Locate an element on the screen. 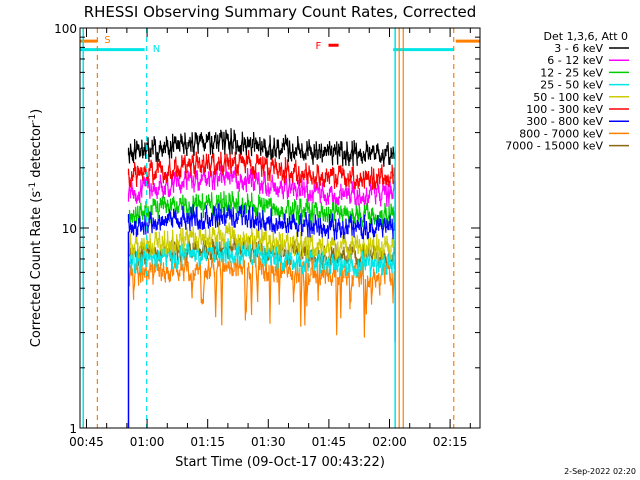  y-axis-label: Corrected Count Rate (s-1 detector-1) is located at coordinates (36, 228).